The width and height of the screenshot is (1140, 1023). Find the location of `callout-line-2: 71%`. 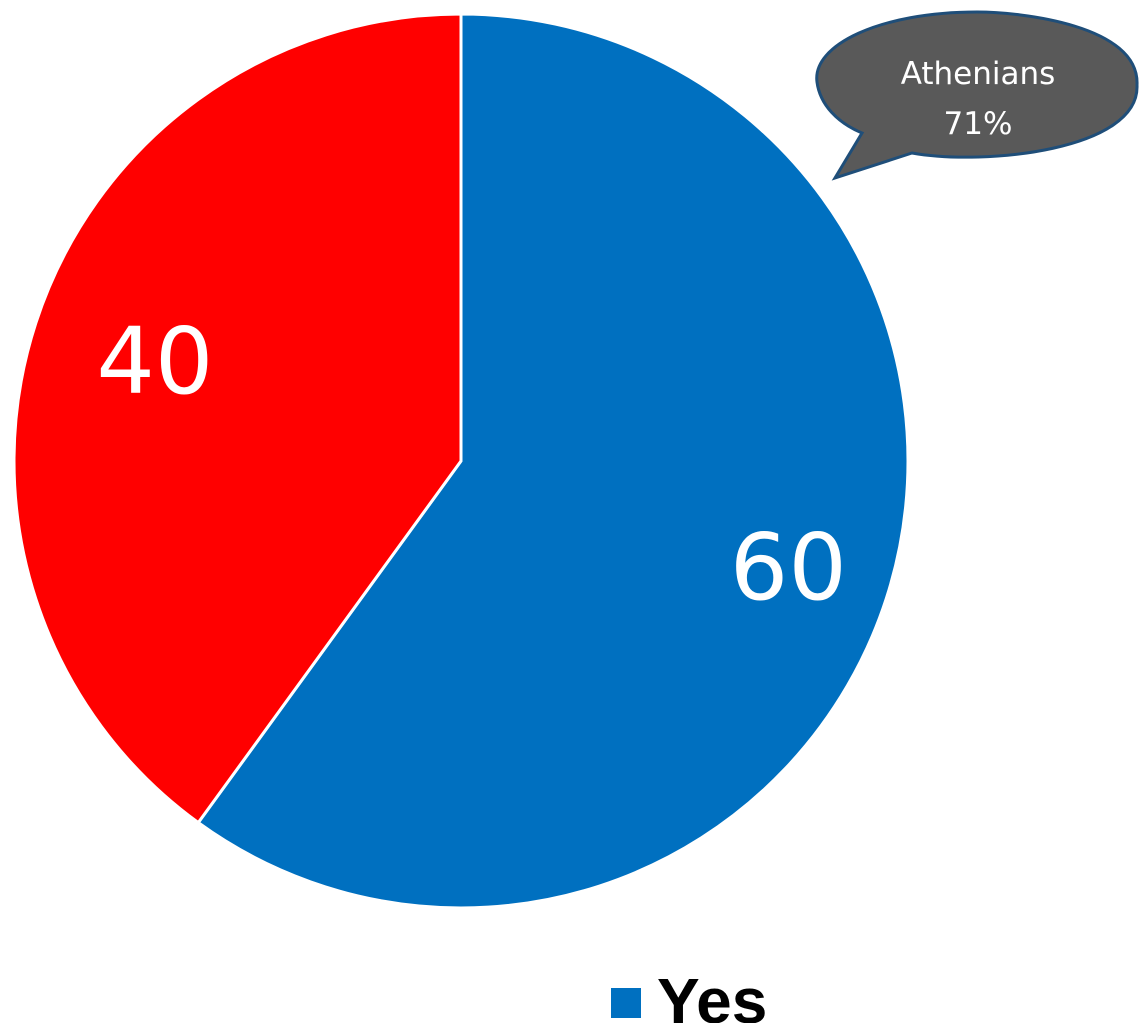

callout-line-2: 71% is located at coordinates (978, 124).